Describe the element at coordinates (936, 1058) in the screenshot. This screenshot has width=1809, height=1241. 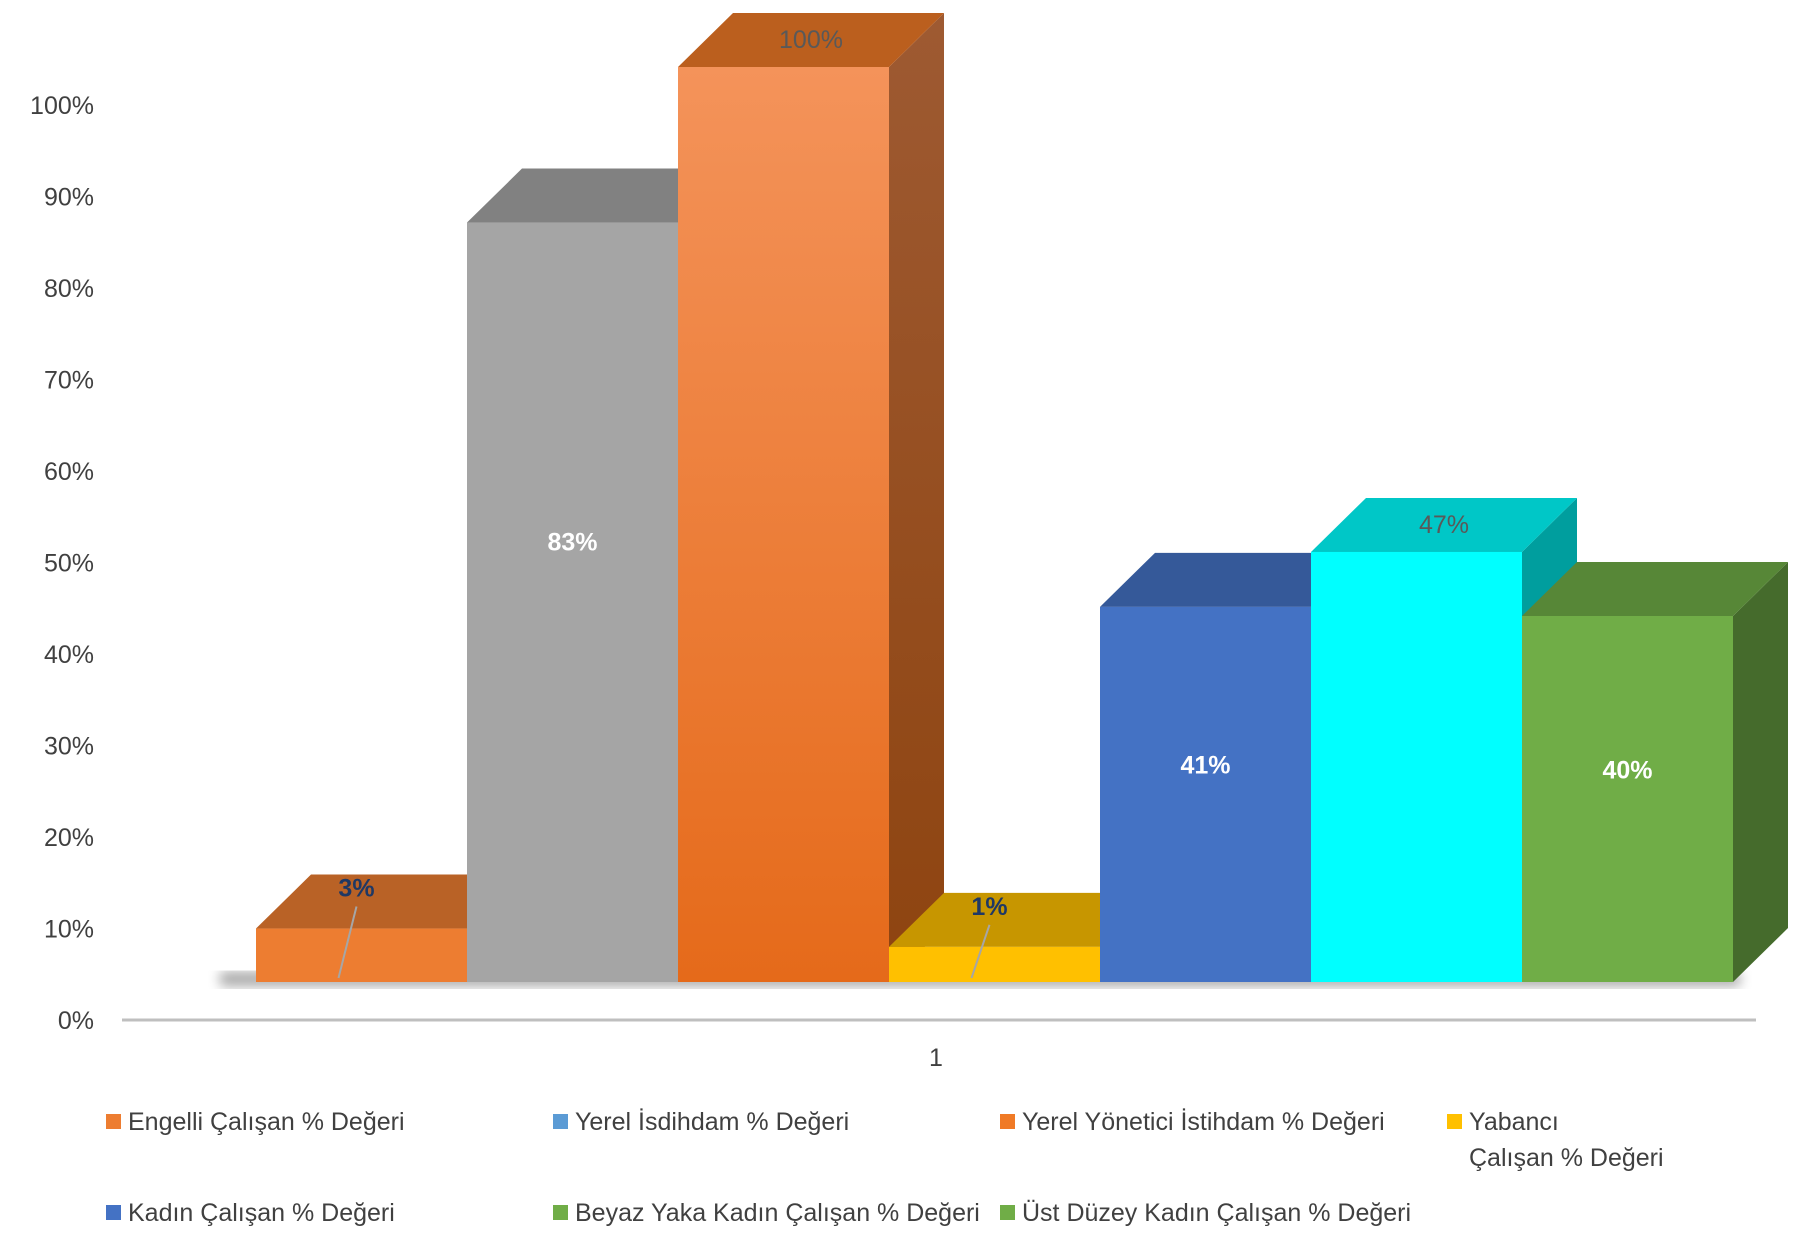
I see `x-tick-label: 1` at that location.